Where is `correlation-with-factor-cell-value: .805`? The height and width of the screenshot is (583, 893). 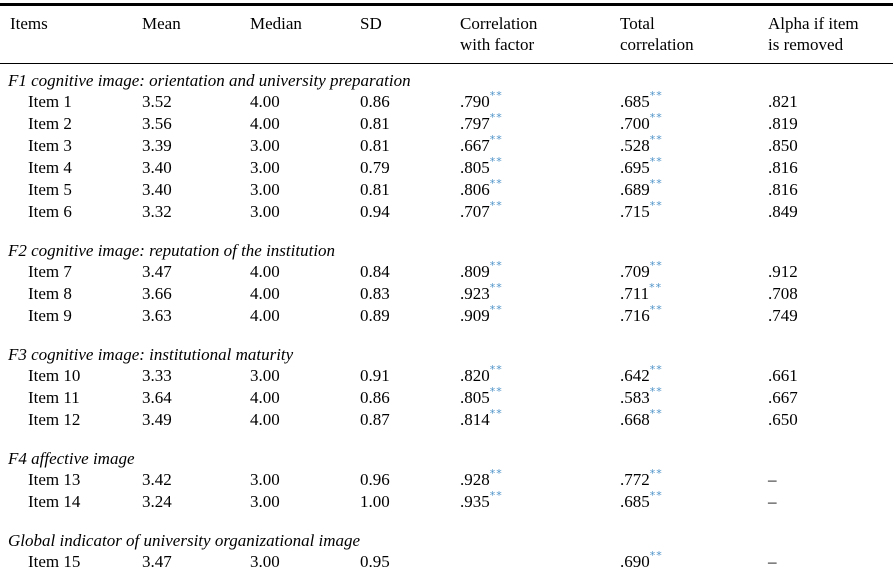
correlation-with-factor-cell-value: .805 is located at coordinates (475, 397).